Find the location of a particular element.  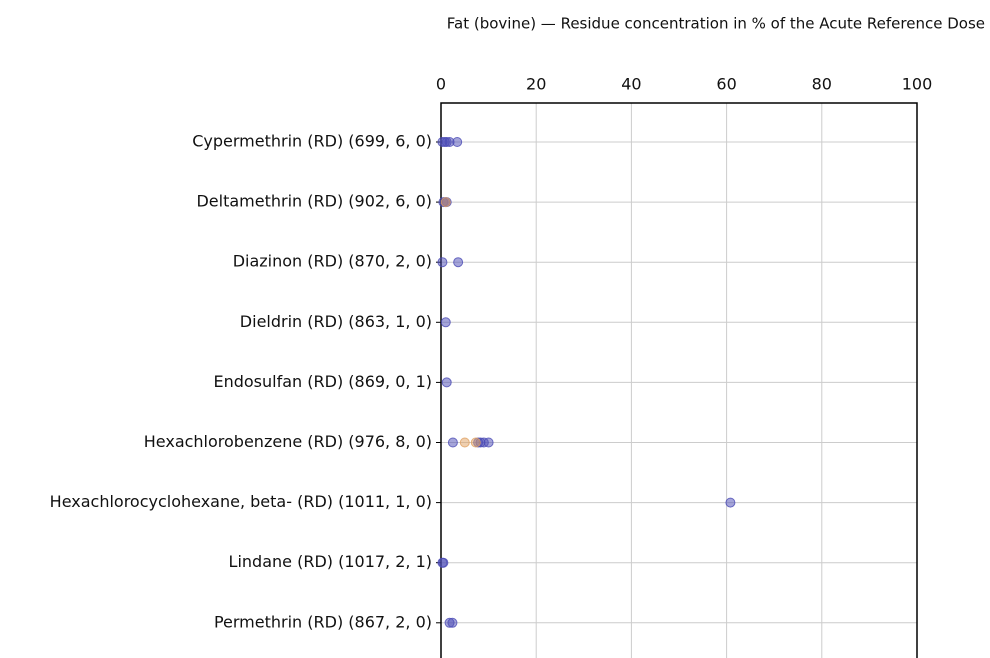

y-tick-label: Lindane (RD) (1017, 2, 1) is located at coordinates (330, 561).